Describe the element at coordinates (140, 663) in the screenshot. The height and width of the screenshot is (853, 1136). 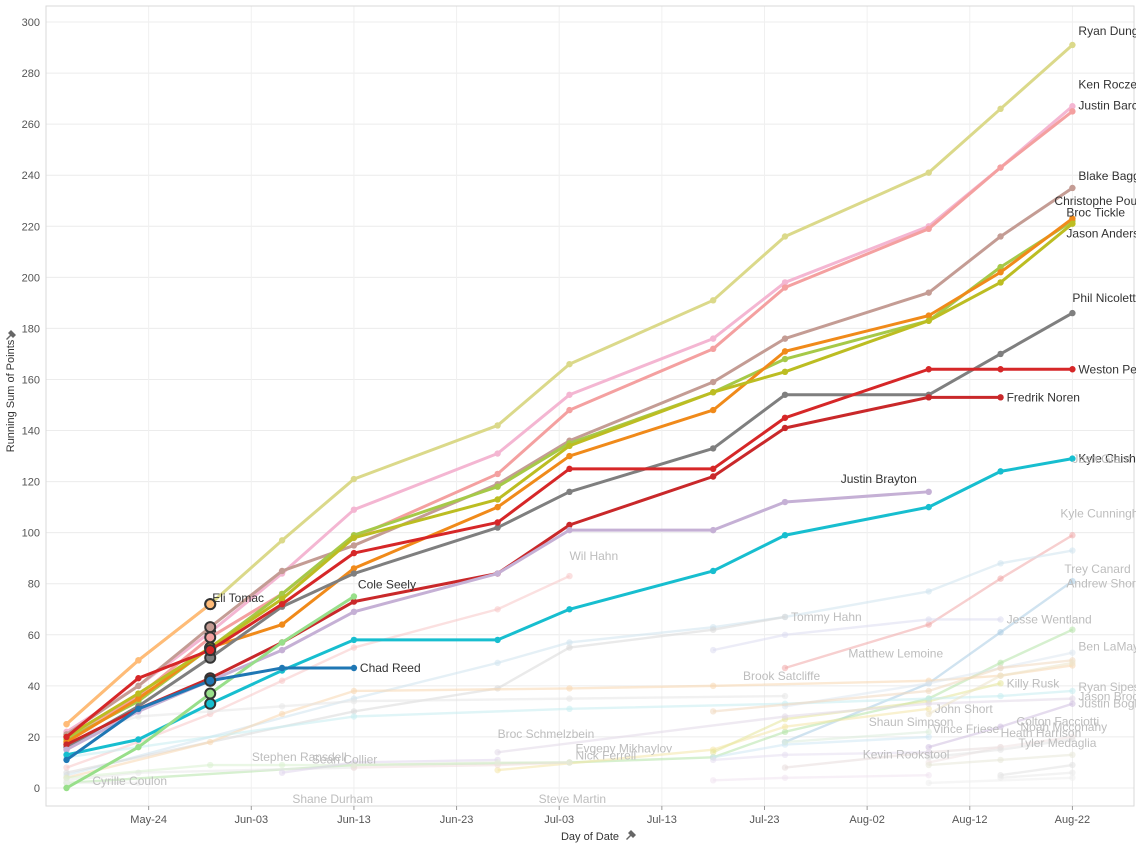
I see `series-eli-tomac` at that location.